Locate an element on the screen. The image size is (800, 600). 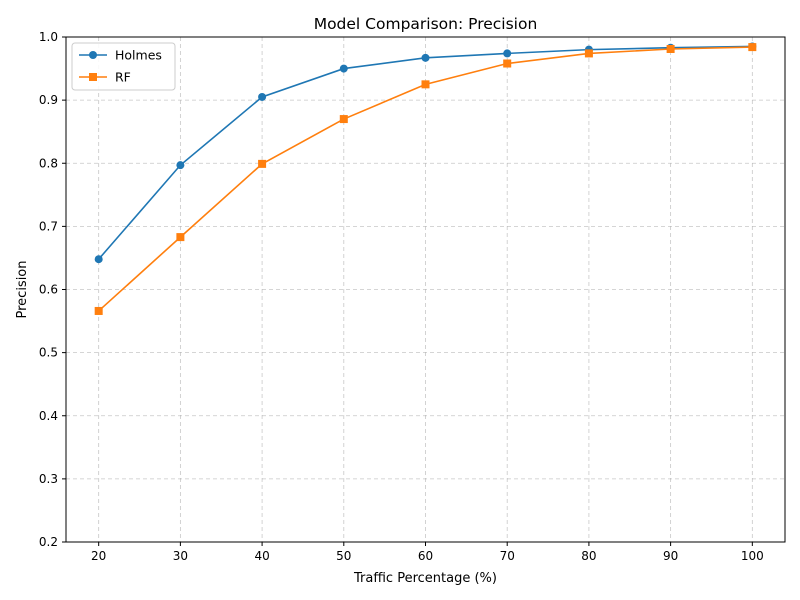
legend-marker-holmes is located at coordinates (93, 55).